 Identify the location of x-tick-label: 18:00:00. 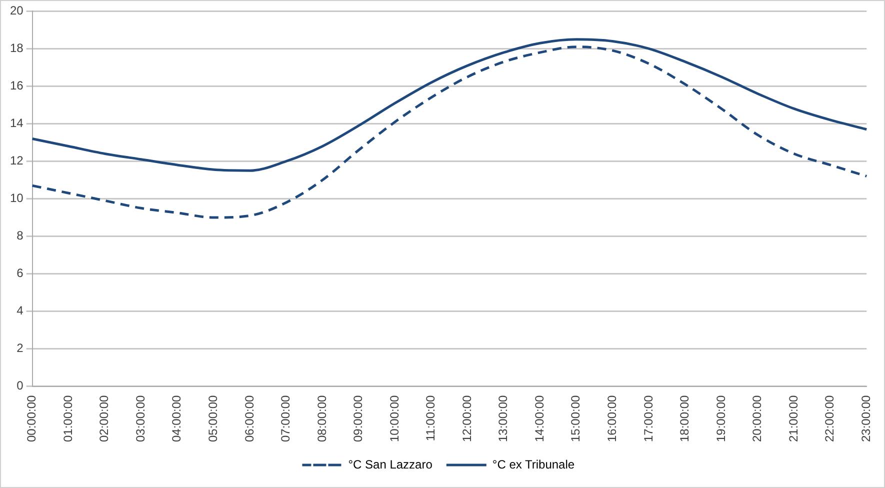
(685, 418).